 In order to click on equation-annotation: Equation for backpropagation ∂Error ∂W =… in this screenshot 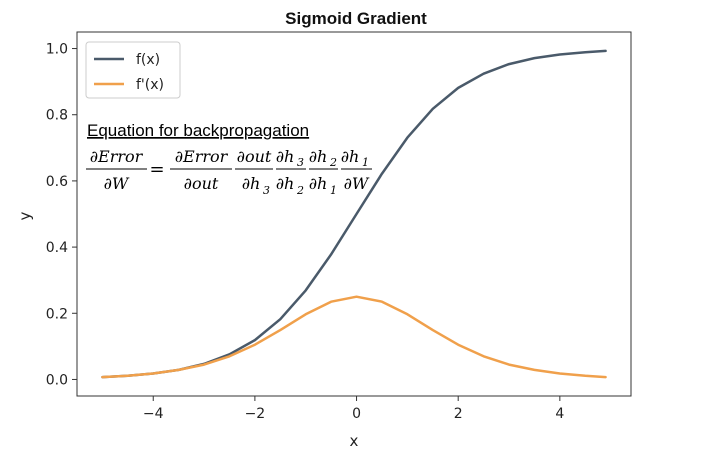, I will do `click(229, 159)`.